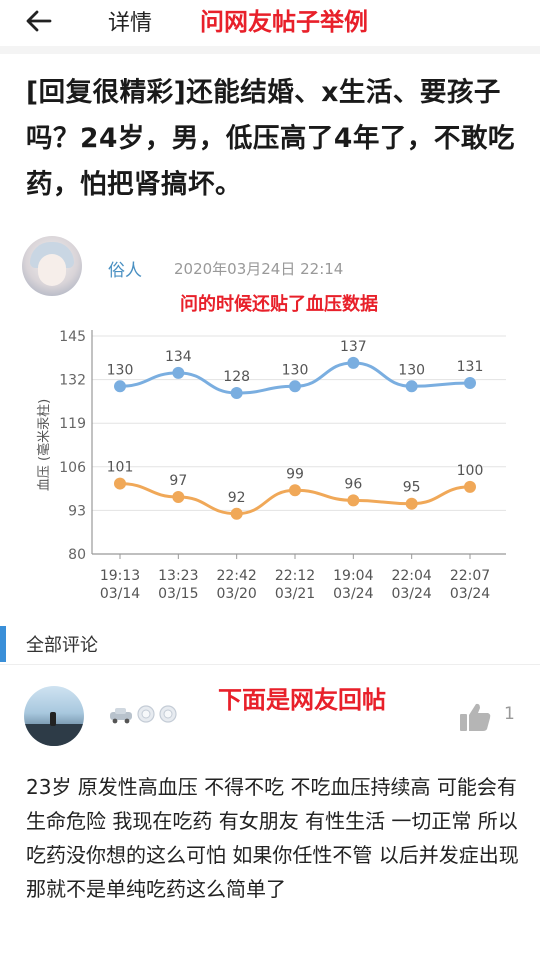 The width and height of the screenshot is (540, 960). Describe the element at coordinates (295, 576) in the screenshot. I see `x-tick-label: 22:12` at that location.